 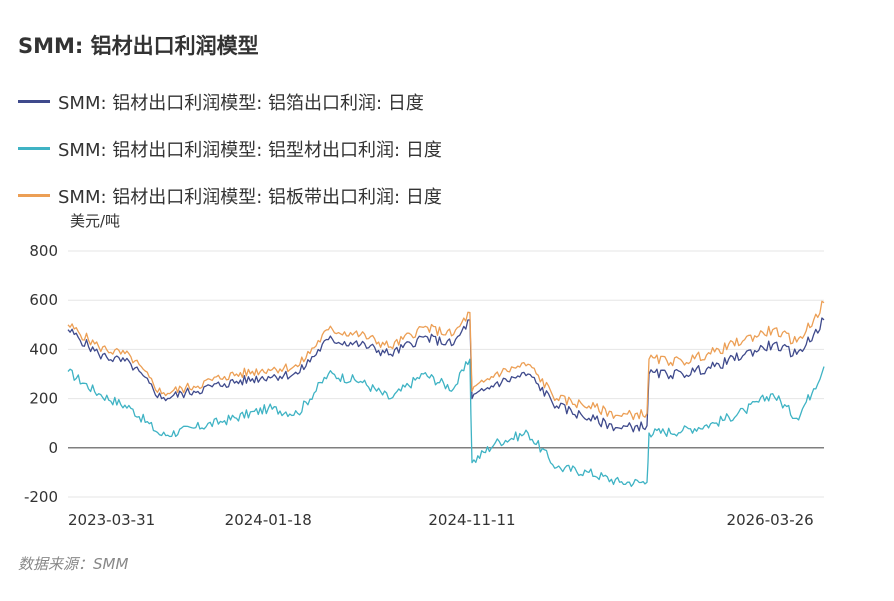 What do you see at coordinates (41, 497) in the screenshot?
I see `y-tick-label: -200` at bounding box center [41, 497].